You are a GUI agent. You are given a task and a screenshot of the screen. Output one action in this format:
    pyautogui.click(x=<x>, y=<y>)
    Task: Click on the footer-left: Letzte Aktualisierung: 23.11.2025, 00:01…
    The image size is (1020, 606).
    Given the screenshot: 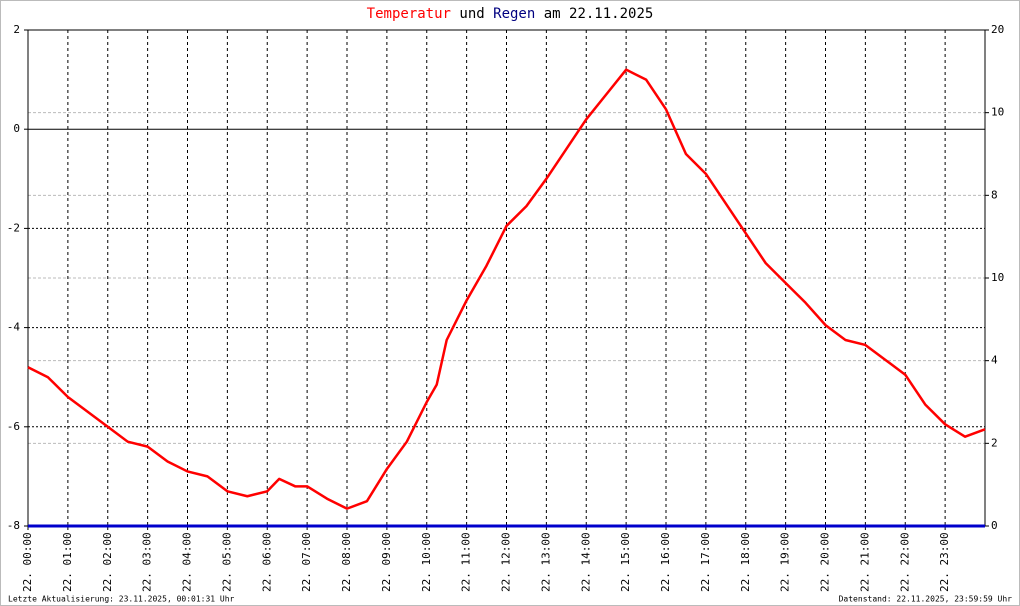 What is the action you would take?
    pyautogui.click(x=121, y=599)
    